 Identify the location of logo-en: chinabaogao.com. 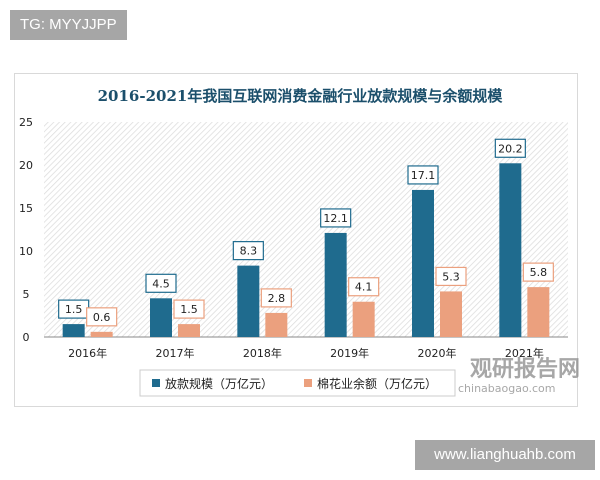
(507, 388).